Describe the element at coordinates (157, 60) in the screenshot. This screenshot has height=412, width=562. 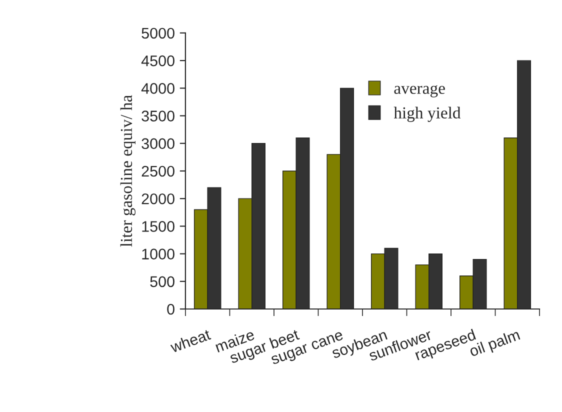
I see `y-tick-label: 4500` at that location.